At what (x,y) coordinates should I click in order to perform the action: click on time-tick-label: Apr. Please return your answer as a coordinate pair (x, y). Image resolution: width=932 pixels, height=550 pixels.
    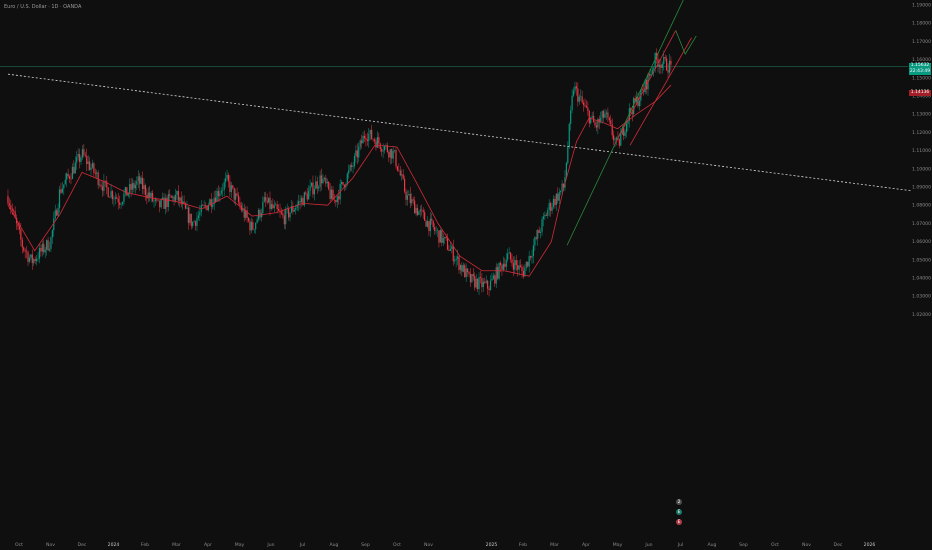
    Looking at the image, I should click on (586, 545).